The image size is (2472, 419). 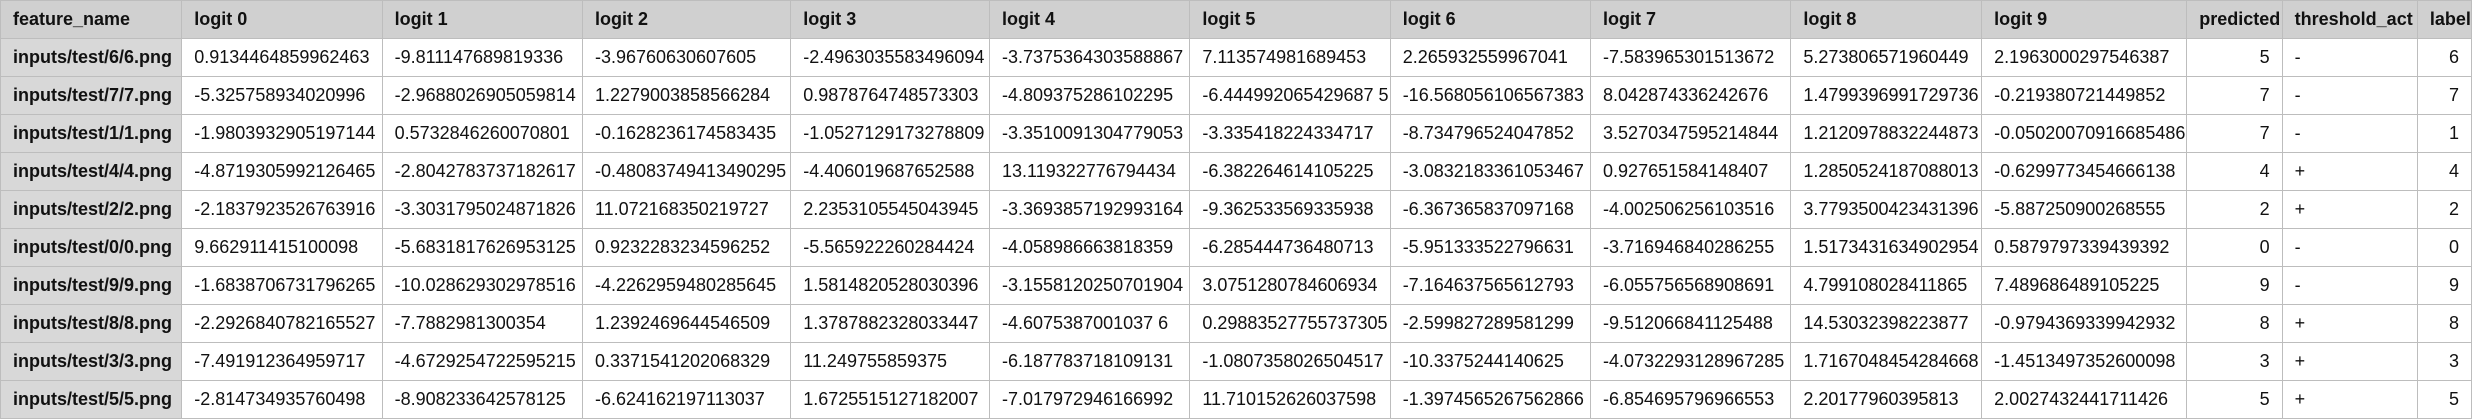 What do you see at coordinates (686, 323) in the screenshot?
I see `table-cell-logit-2: 1.2392469644546509` at bounding box center [686, 323].